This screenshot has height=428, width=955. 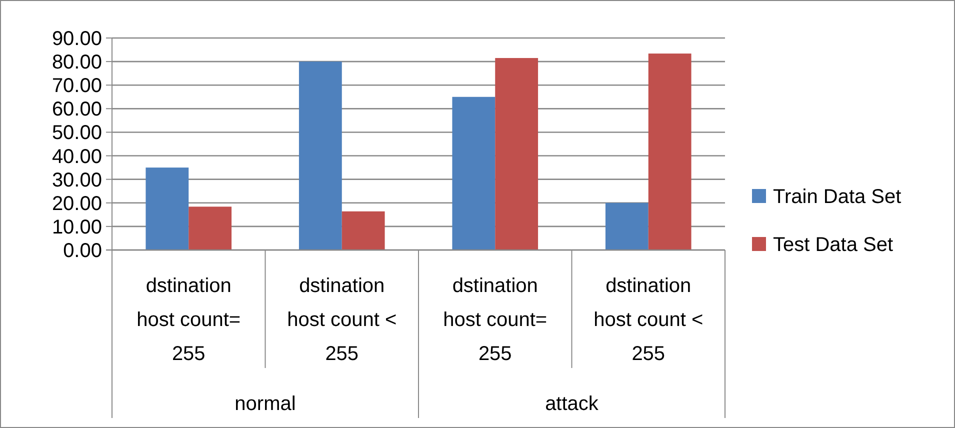 What do you see at coordinates (82, 251) in the screenshot?
I see `y-tick-label: 0.00` at bounding box center [82, 251].